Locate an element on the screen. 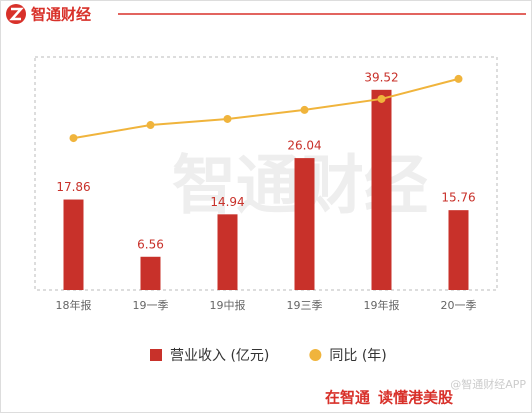 The width and height of the screenshot is (532, 413). brand: 智通财经 is located at coordinates (61, 15).